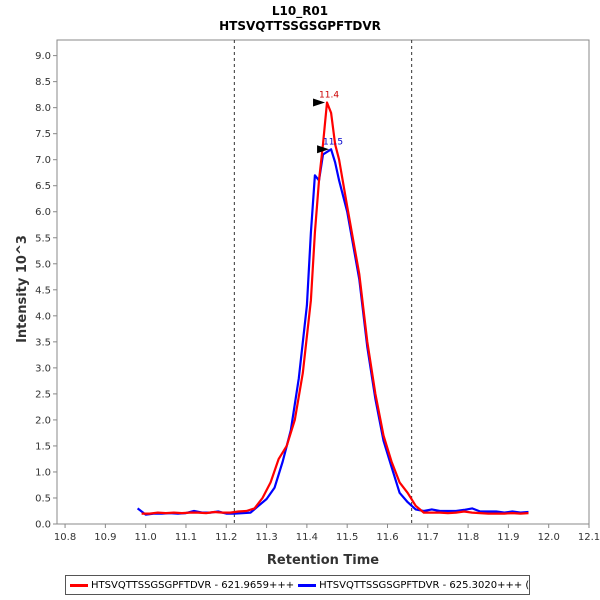  I want to click on y-tick-label: 7.5, so click(43, 134).